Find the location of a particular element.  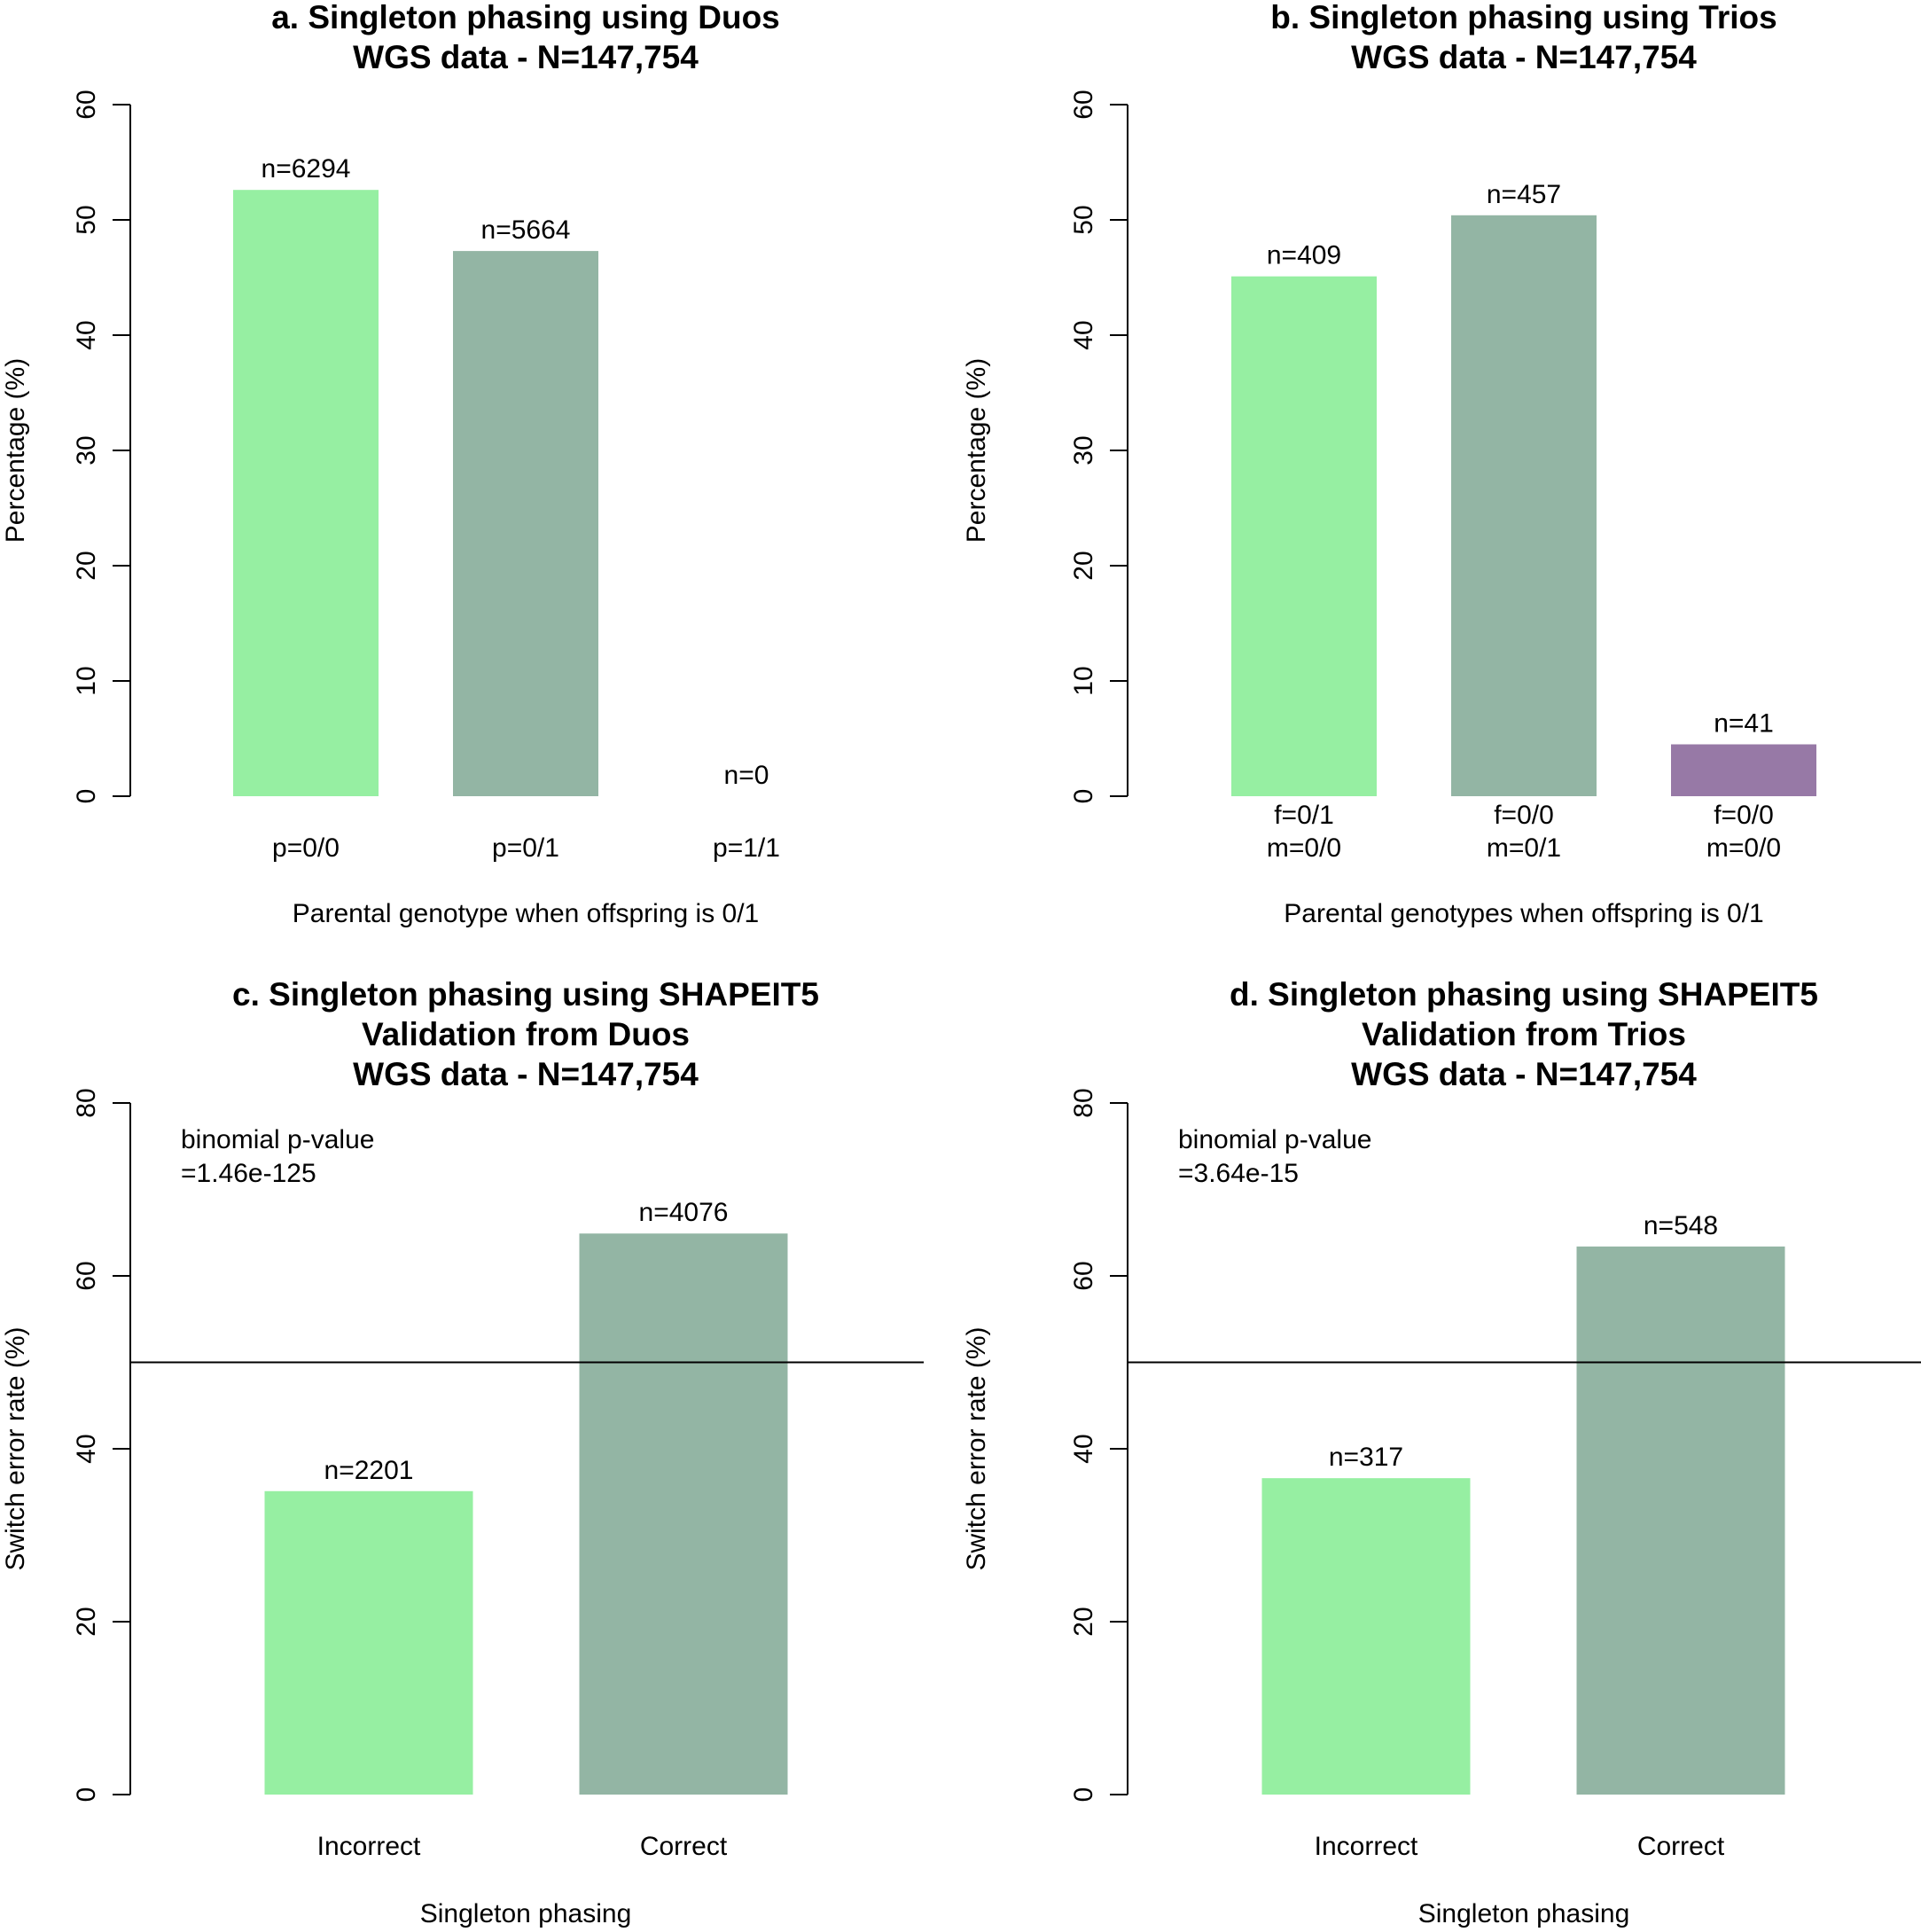

x-category-label: m=0/1 is located at coordinates (1524, 848).